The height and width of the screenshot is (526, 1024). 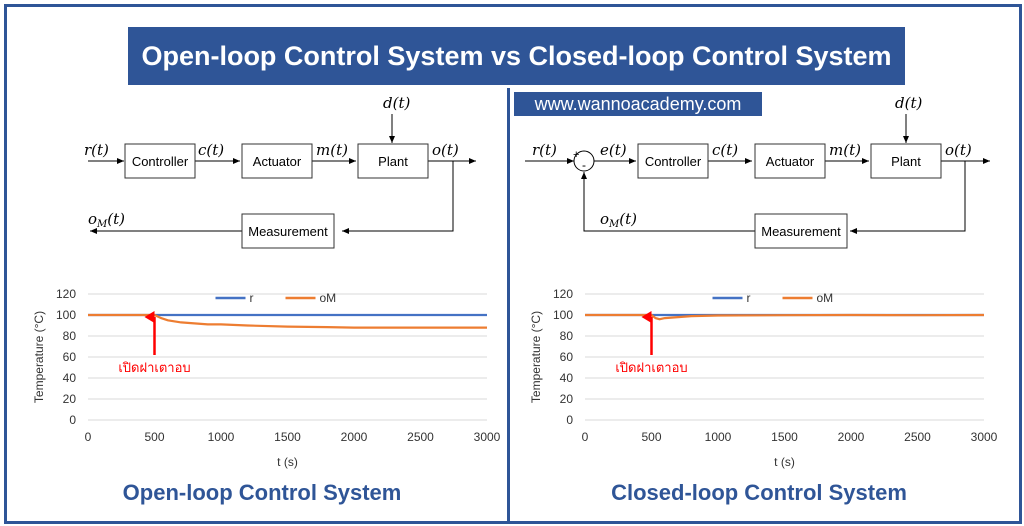 I want to click on open-plant-block: Plant, so click(x=393, y=161).